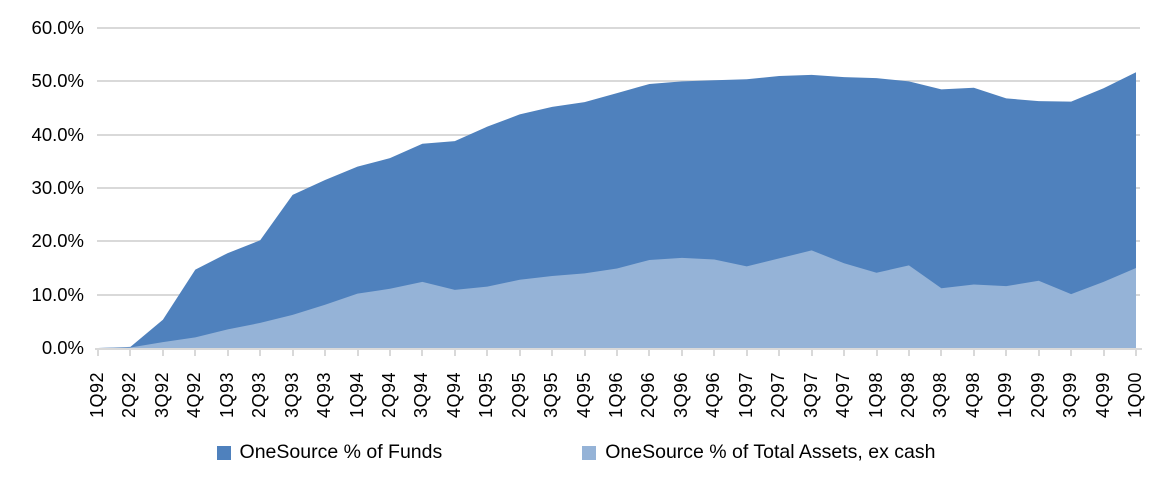 The image size is (1152, 496). I want to click on x-axis-label: 4Q97, so click(843, 394).